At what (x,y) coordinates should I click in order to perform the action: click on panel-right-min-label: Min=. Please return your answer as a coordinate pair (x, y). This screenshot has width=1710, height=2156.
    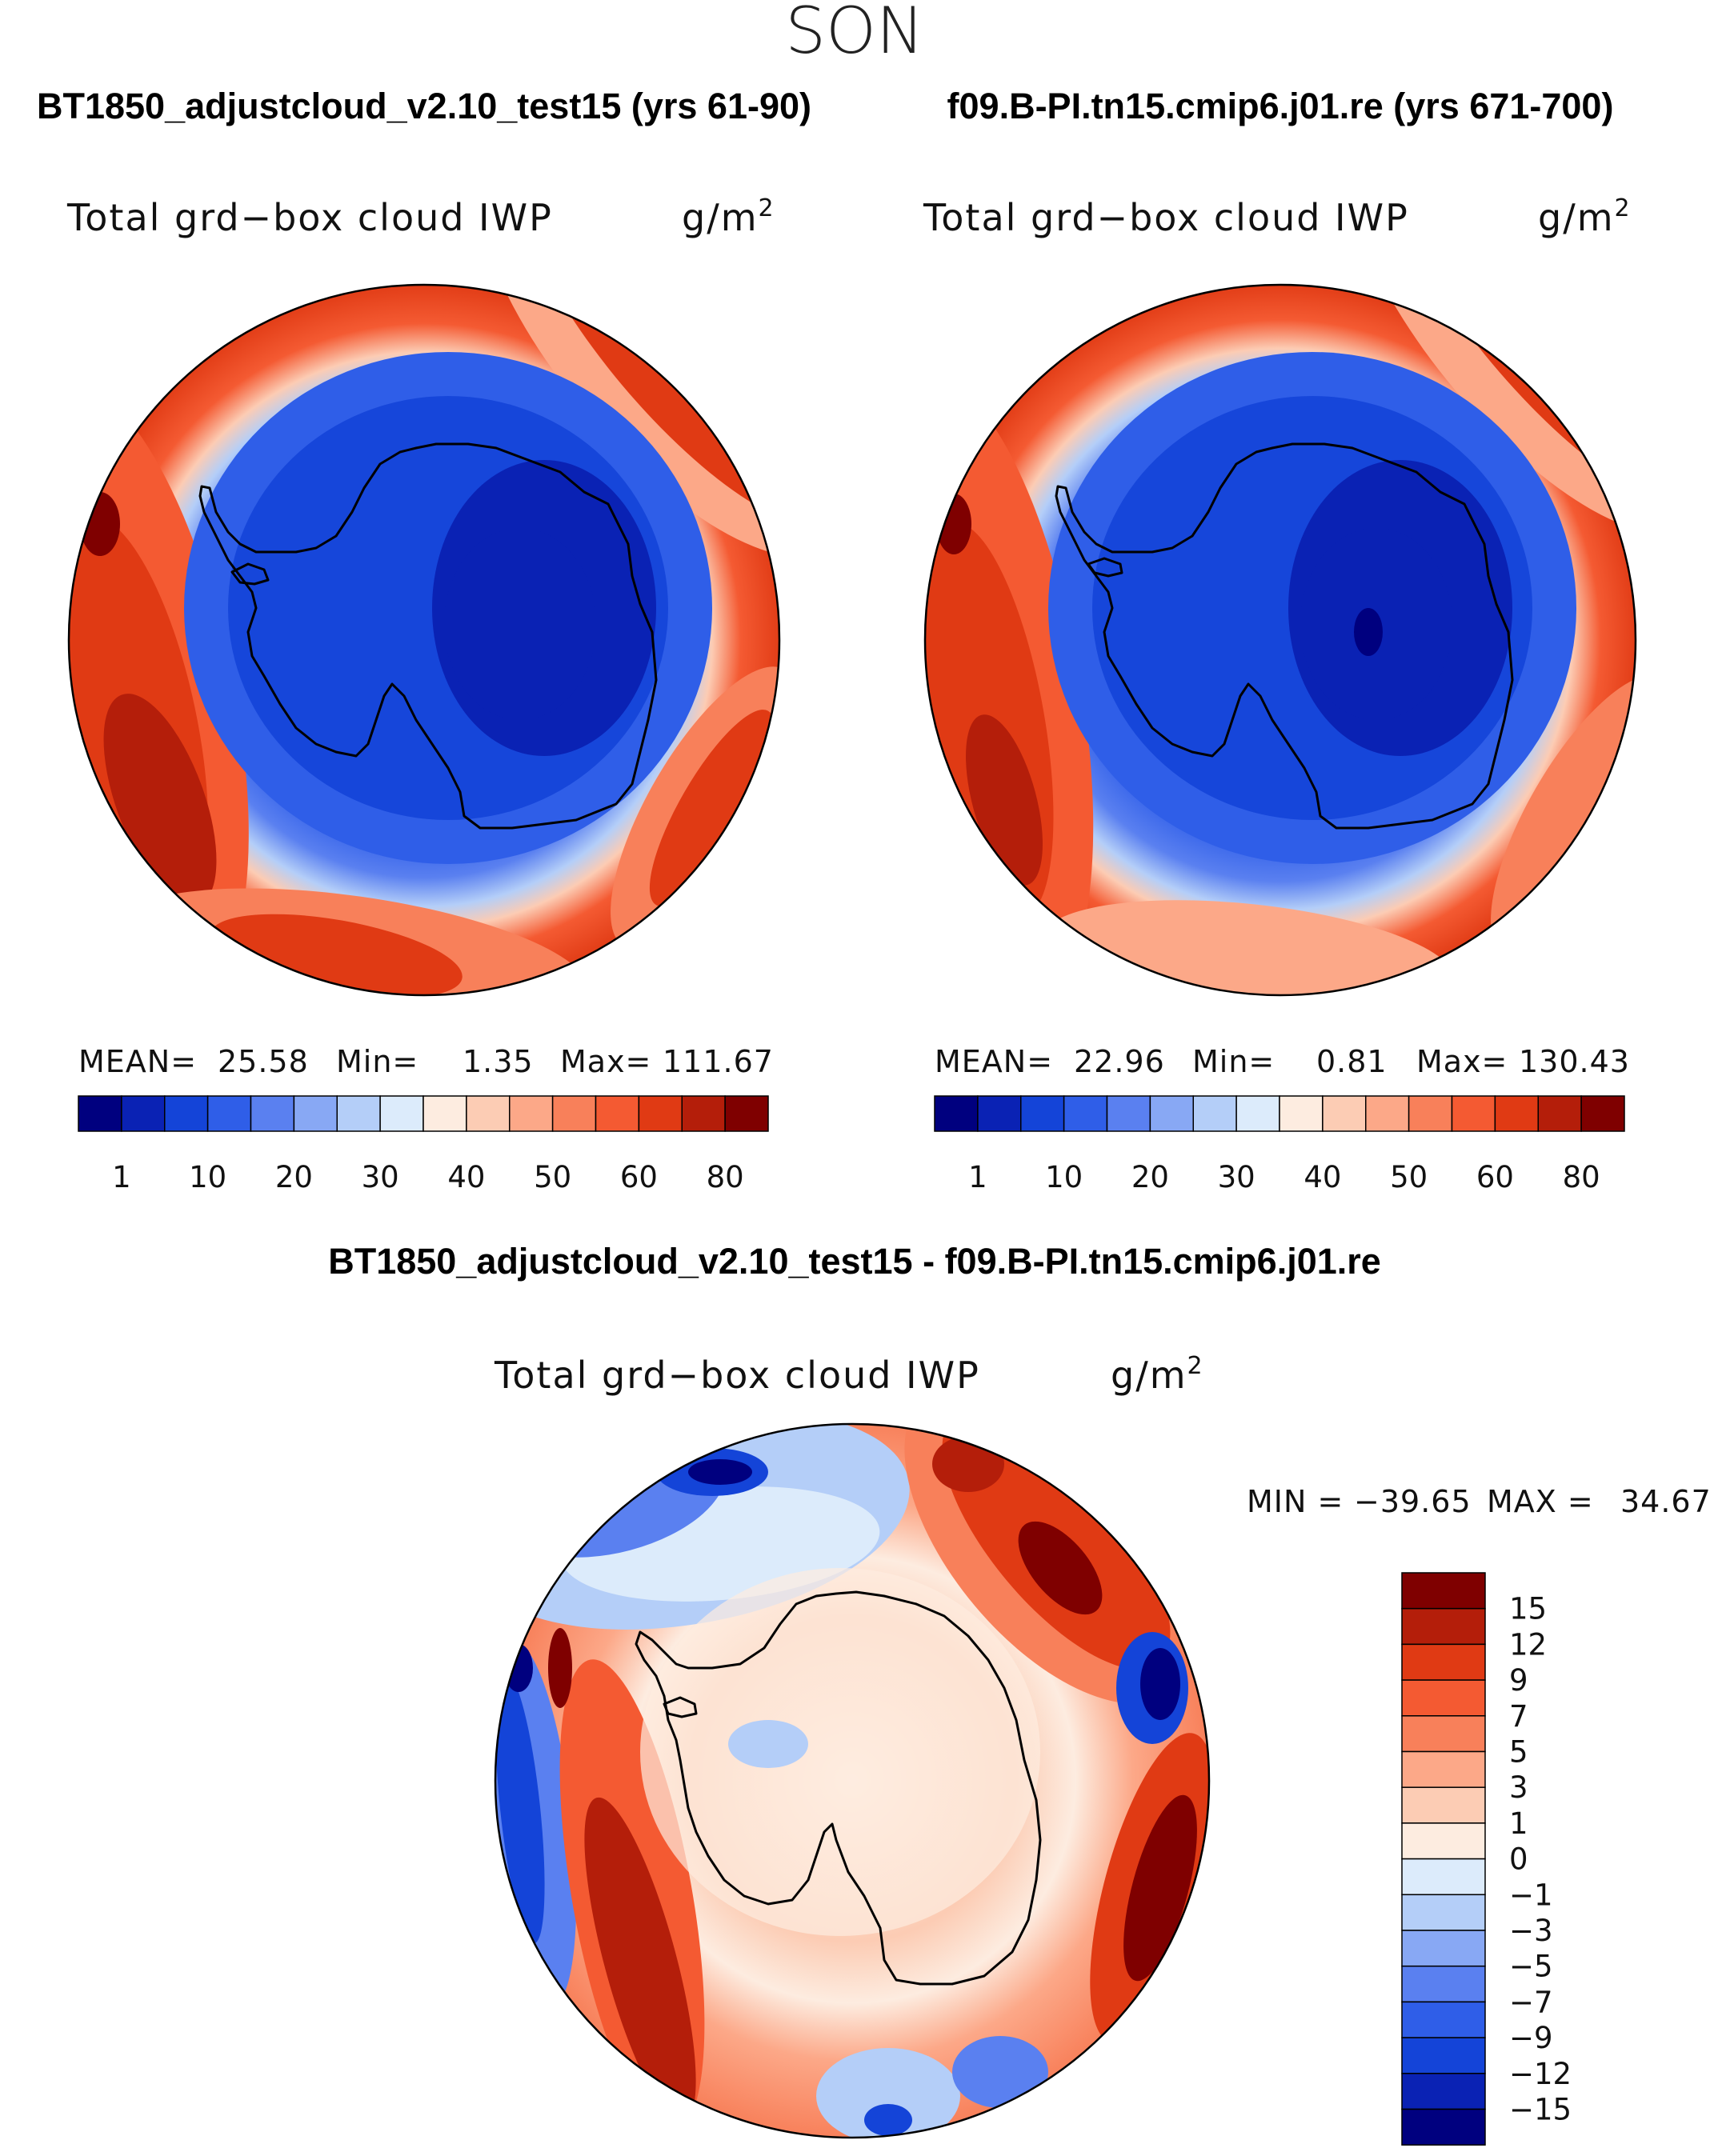
    Looking at the image, I should click on (1233, 1061).